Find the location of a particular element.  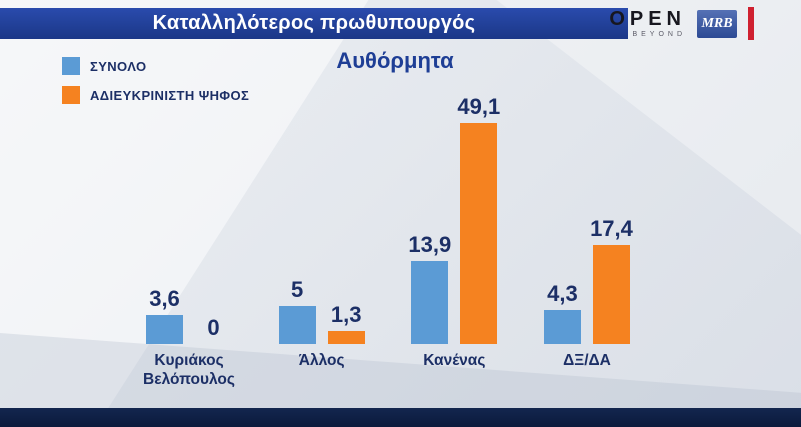

logo-row: OPEN BEYOND MRB is located at coordinates (681, 23).